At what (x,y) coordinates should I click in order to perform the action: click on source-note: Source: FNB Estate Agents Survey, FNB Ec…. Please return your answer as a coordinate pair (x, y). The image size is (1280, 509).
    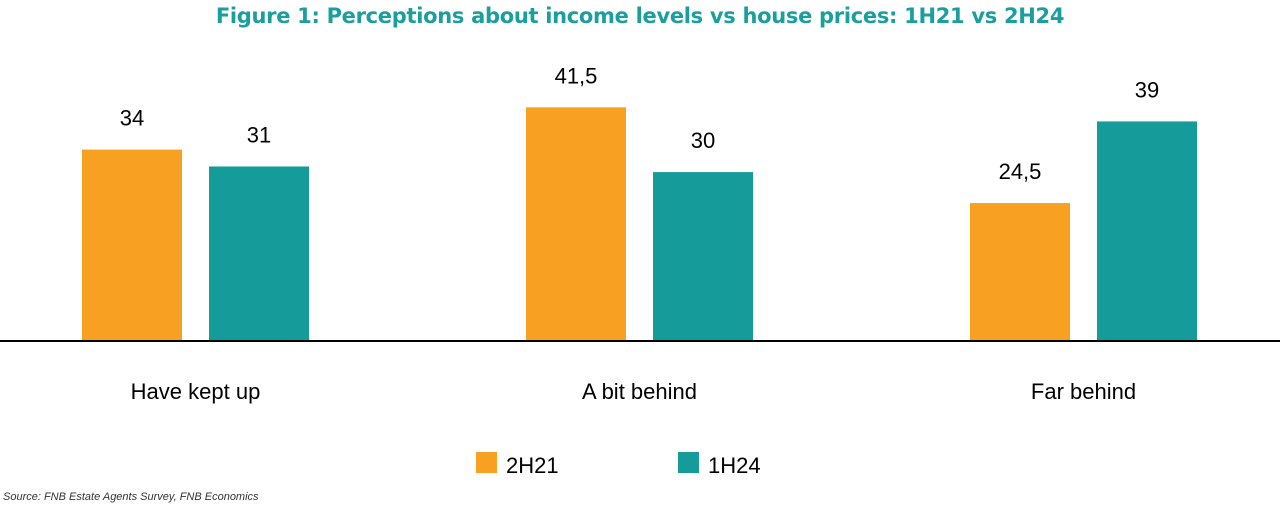
    Looking at the image, I should click on (131, 497).